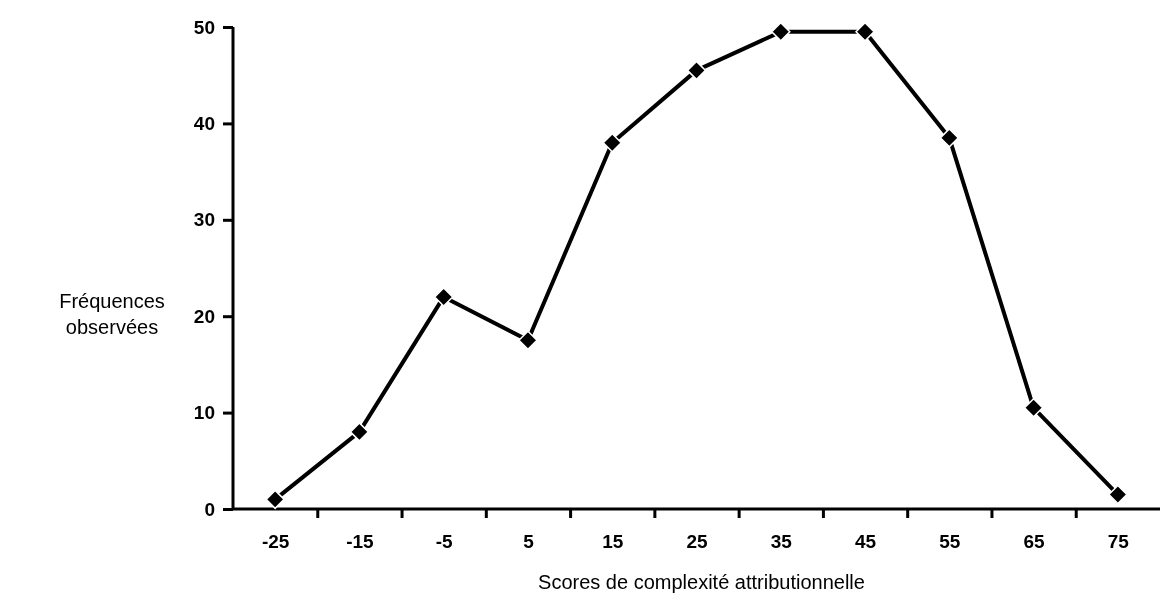  I want to click on y-tick-label: 20, so click(204, 316).